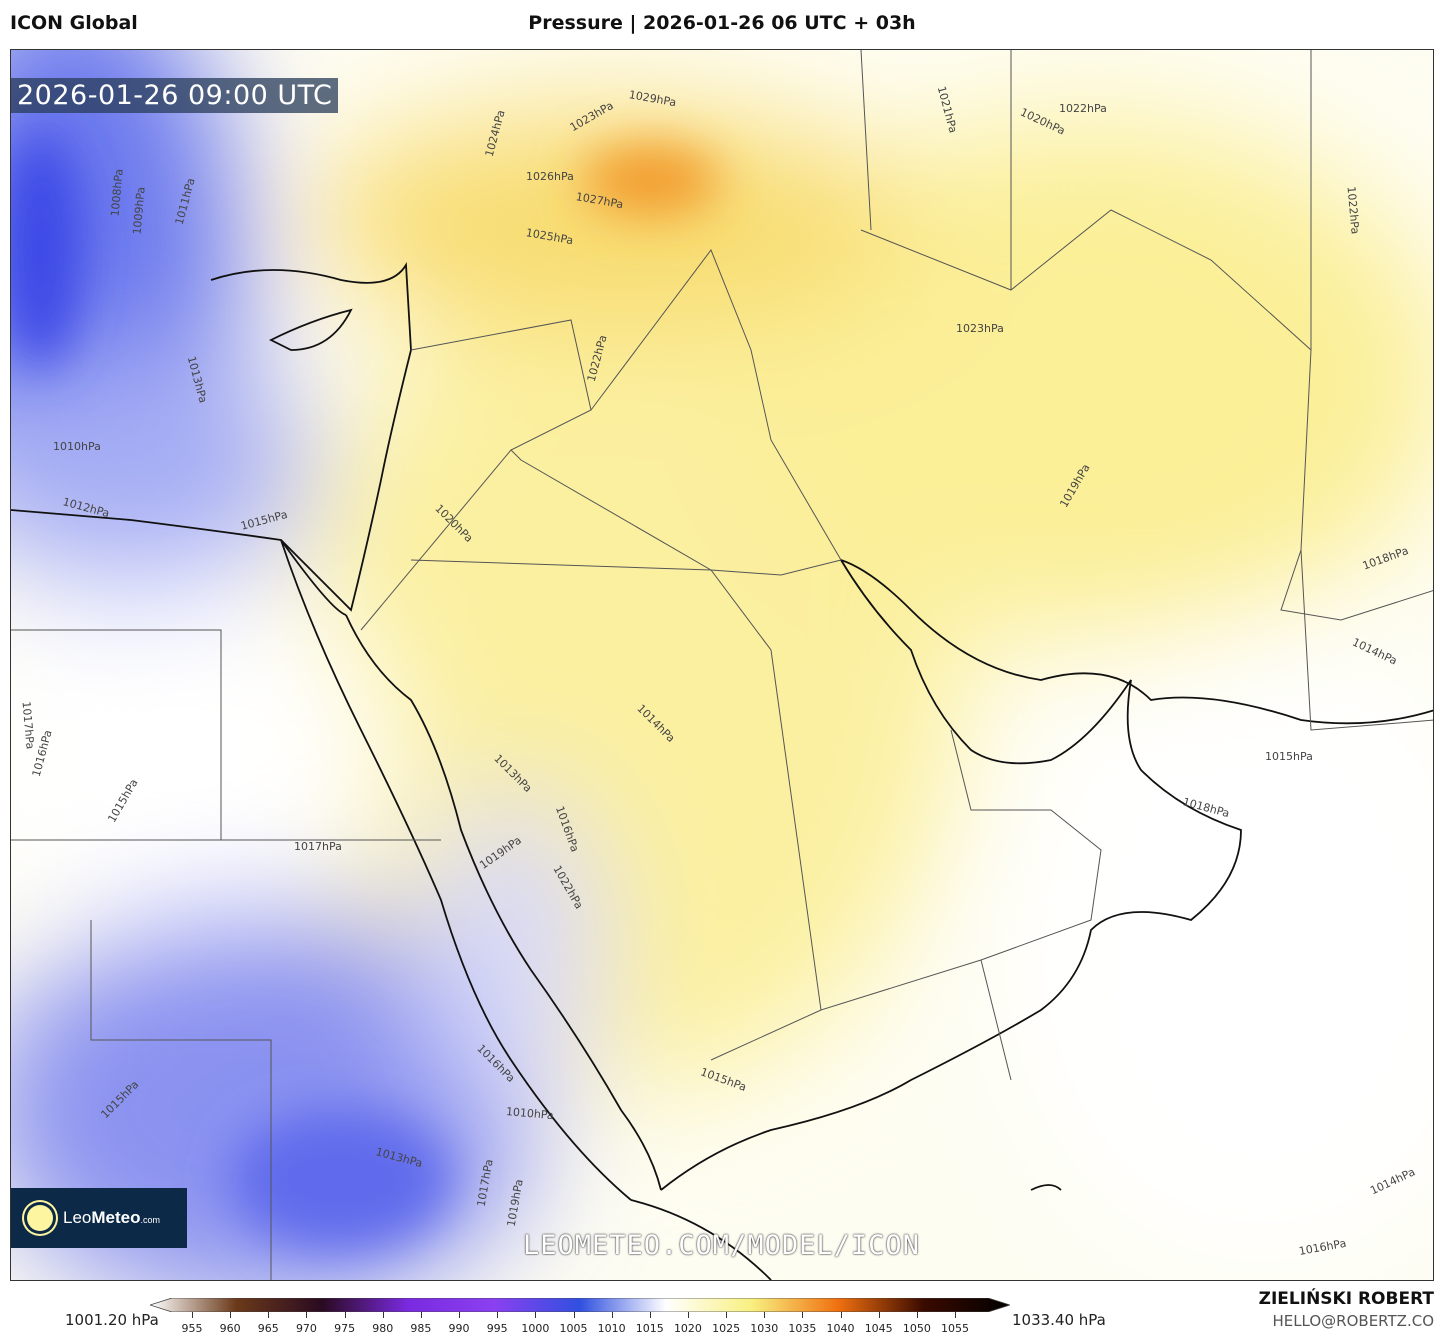 The height and width of the screenshot is (1337, 1444). Describe the element at coordinates (916, 1328) in the screenshot. I see `colorbar-tick-label: 1050` at that location.